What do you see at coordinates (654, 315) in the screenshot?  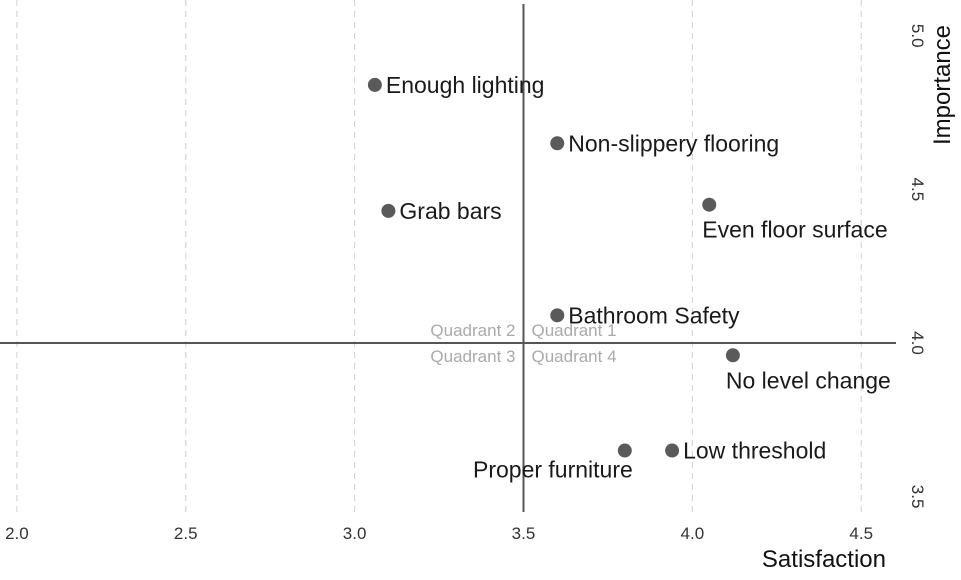 I see `point-label-bathroom-safety: Bathroom Safety` at bounding box center [654, 315].